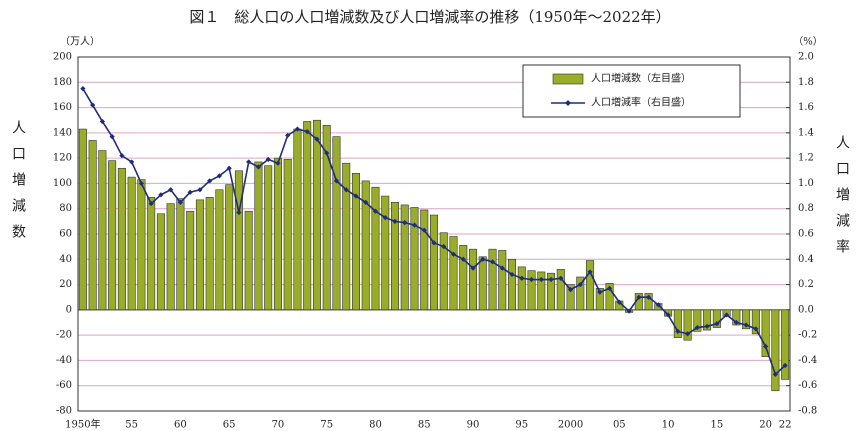 This screenshot has height=431, width=860. Describe the element at coordinates (806, 158) in the screenshot. I see `y2-tick-label: 1.2` at that location.